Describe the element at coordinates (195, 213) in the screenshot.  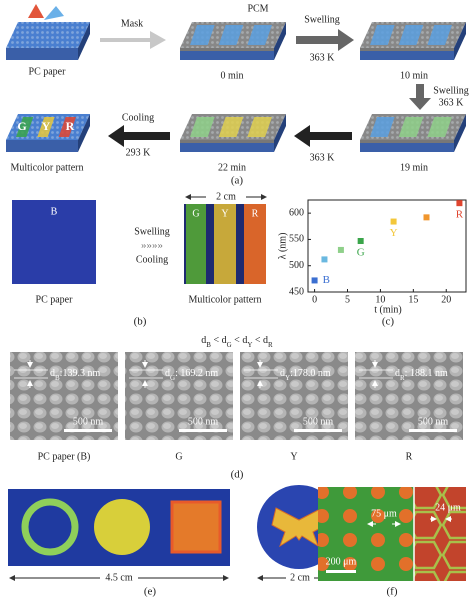
I see `label: G` at that location.